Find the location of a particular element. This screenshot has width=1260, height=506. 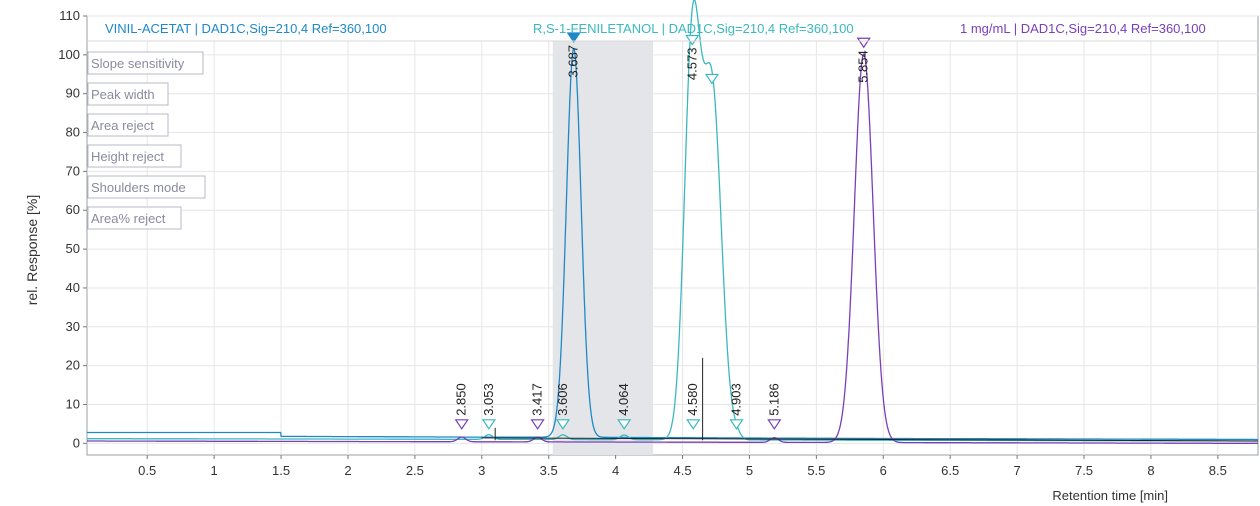

small-peak-label: 4.903 is located at coordinates (735, 399).